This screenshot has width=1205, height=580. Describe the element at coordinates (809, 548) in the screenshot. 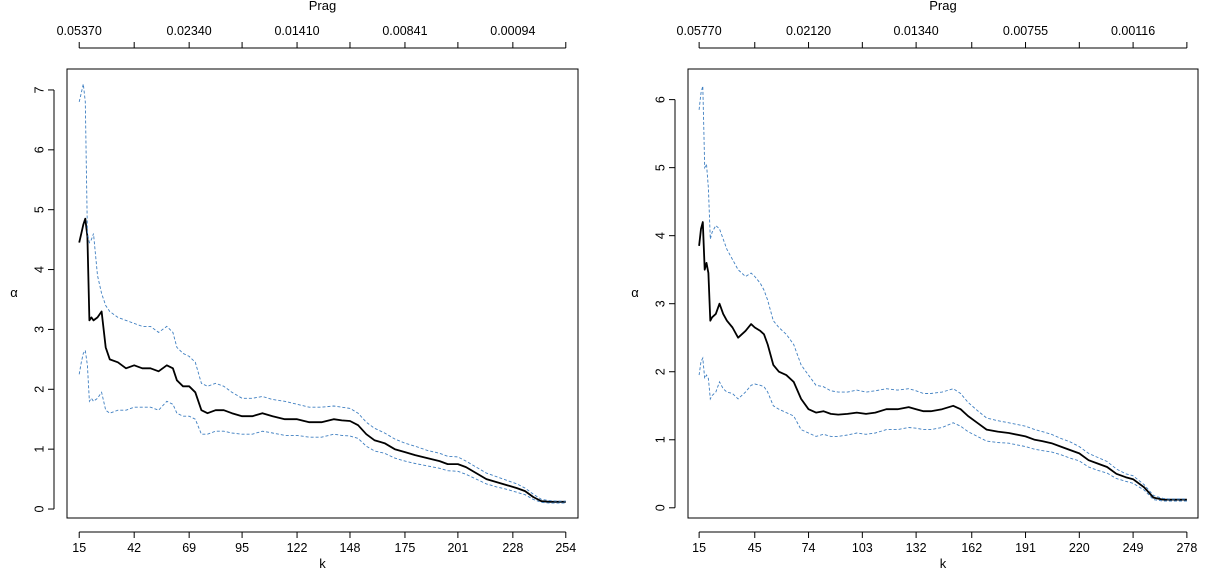

I see `x-tick-label: 74` at that location.